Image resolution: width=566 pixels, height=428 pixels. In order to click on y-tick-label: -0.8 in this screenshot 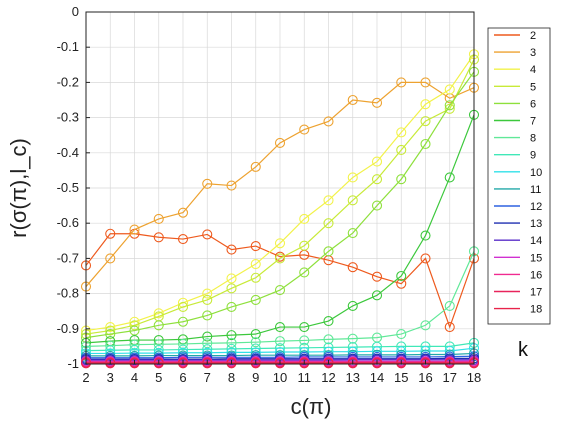, I will do `click(68, 293)`.